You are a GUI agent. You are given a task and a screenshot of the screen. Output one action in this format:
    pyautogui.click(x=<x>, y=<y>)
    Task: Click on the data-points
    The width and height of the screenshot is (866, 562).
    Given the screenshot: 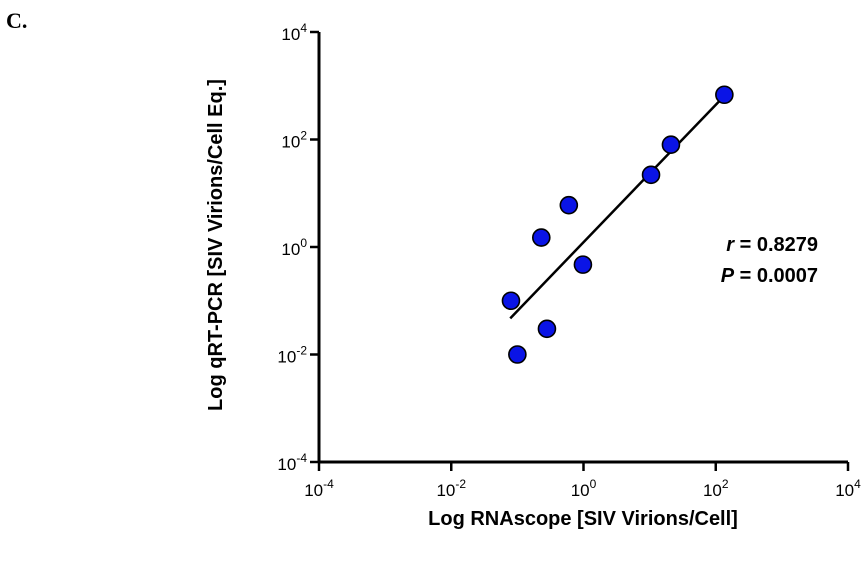 What is the action you would take?
    pyautogui.click(x=617, y=224)
    